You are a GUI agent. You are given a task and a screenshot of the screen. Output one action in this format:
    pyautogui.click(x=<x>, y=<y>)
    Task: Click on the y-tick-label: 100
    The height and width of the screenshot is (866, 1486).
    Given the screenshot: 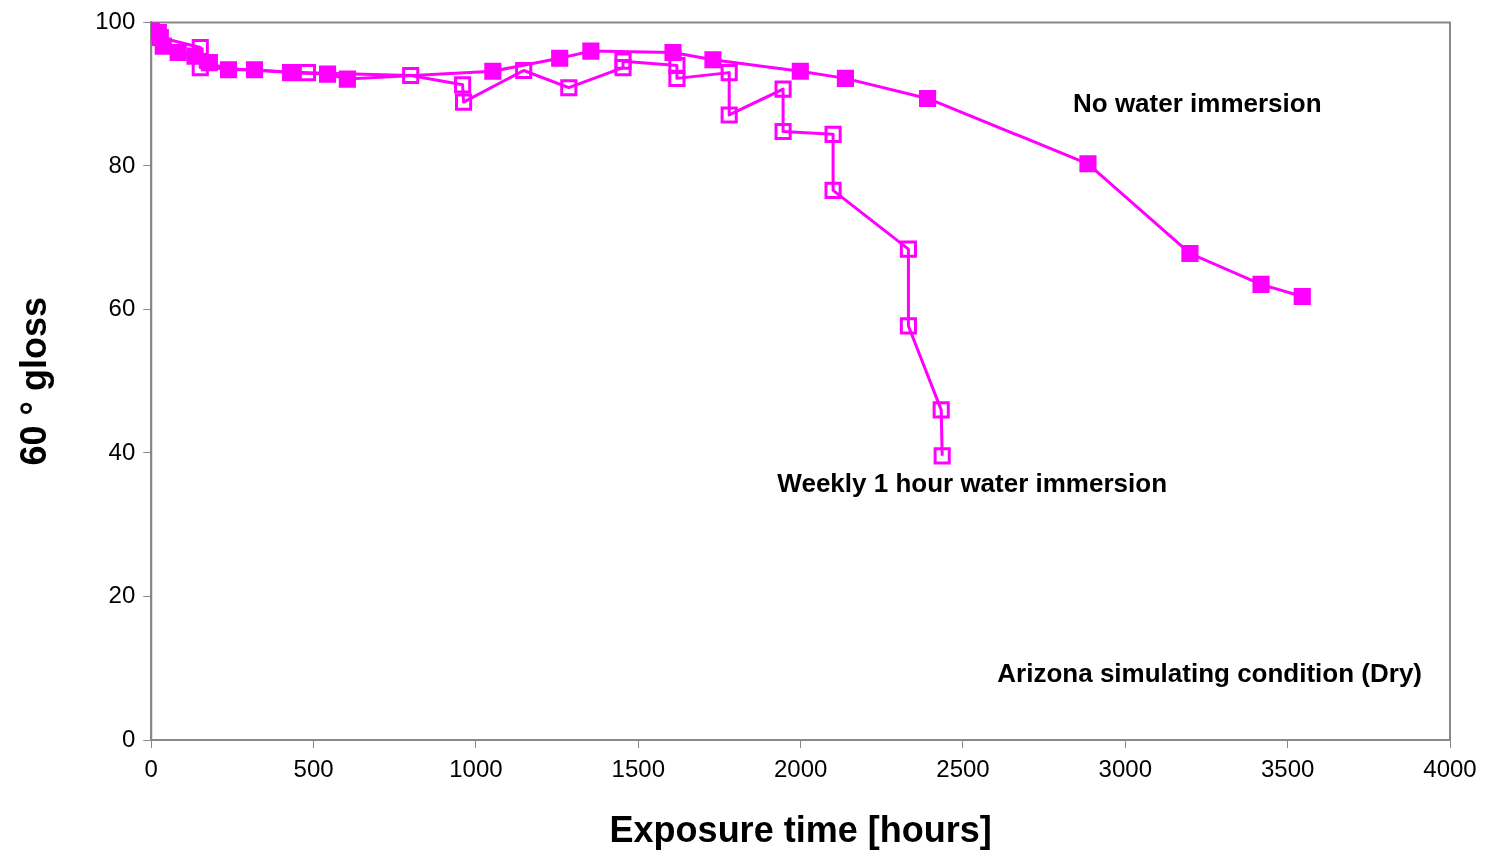 What is the action you would take?
    pyautogui.click(x=115, y=21)
    